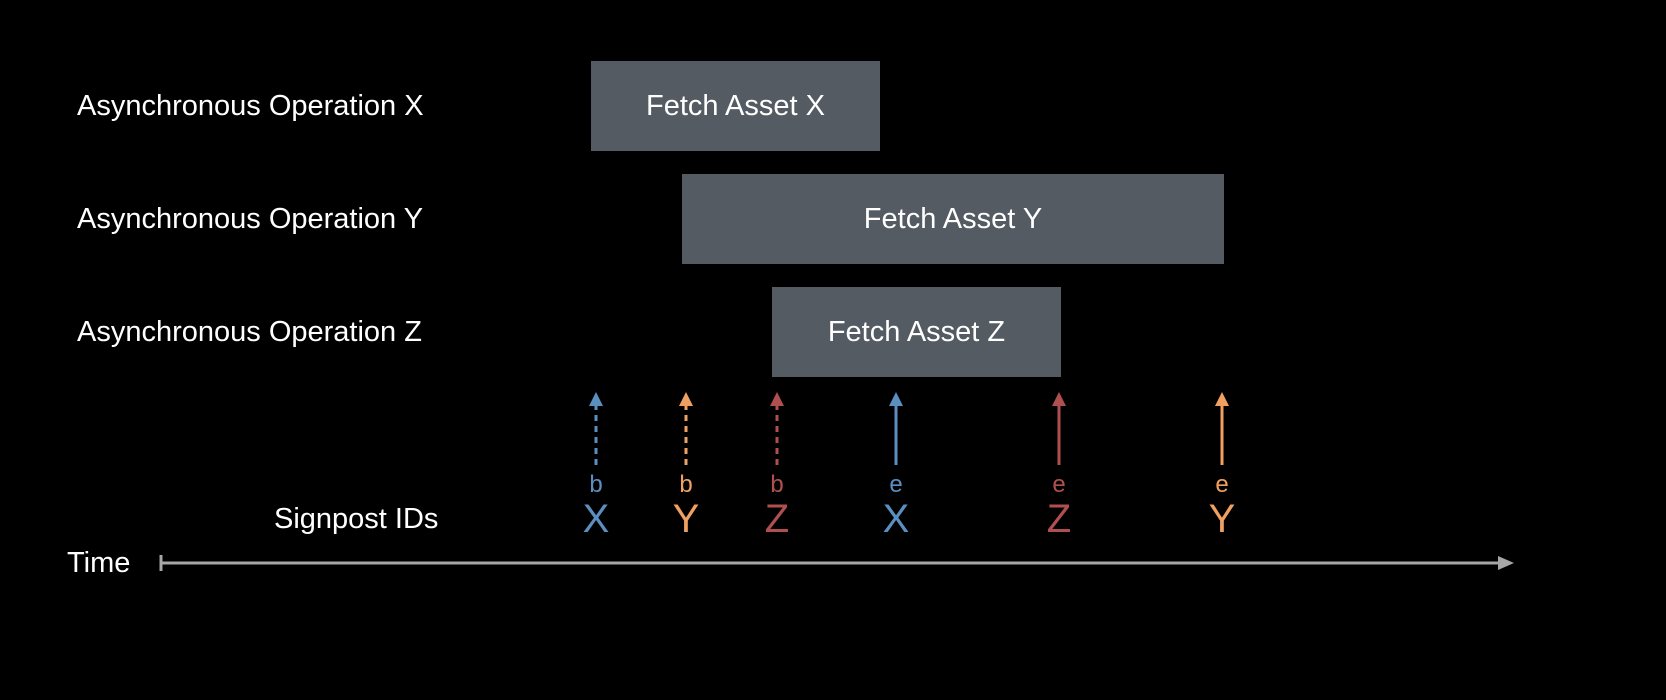 The width and height of the screenshot is (1666, 700). What do you see at coordinates (896, 399) in the screenshot?
I see `event-e-x-arrowhead` at bounding box center [896, 399].